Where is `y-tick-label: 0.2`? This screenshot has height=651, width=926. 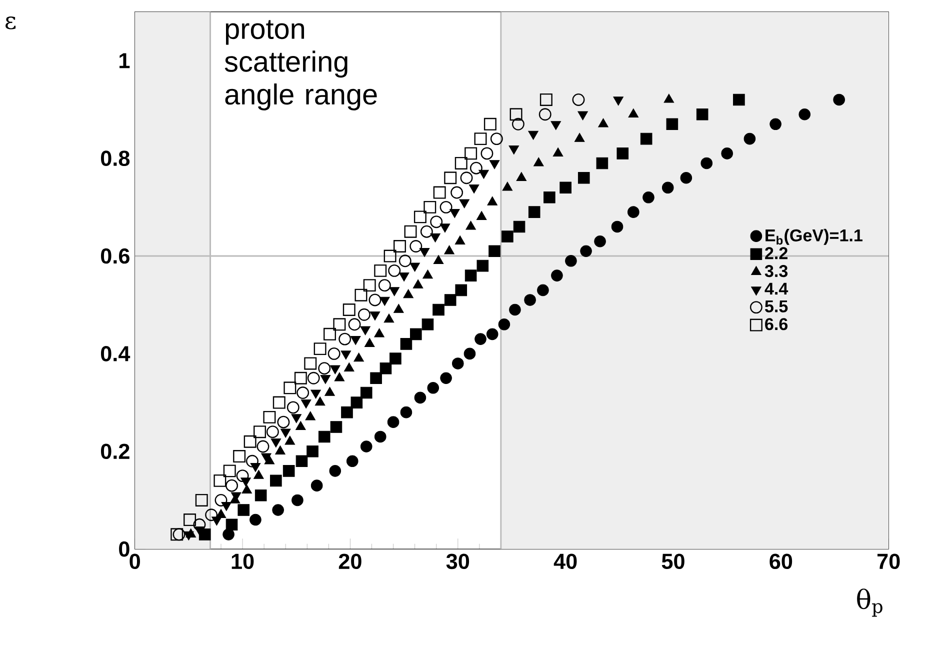 y-tick-label: 0.2 is located at coordinates (115, 451).